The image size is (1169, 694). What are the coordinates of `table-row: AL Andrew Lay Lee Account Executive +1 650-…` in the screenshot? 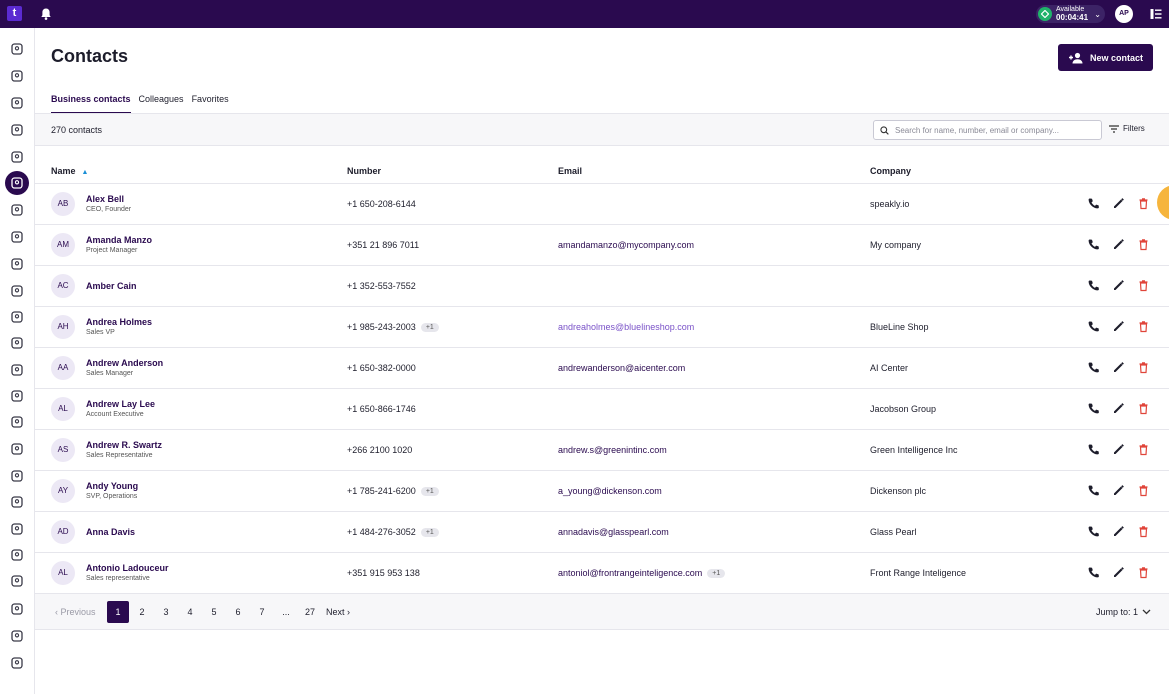 It's located at (602, 409).